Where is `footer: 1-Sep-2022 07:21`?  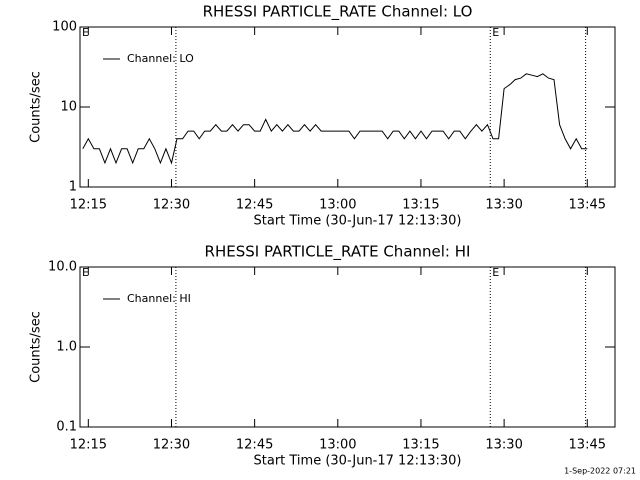 footer: 1-Sep-2022 07:21 is located at coordinates (600, 471).